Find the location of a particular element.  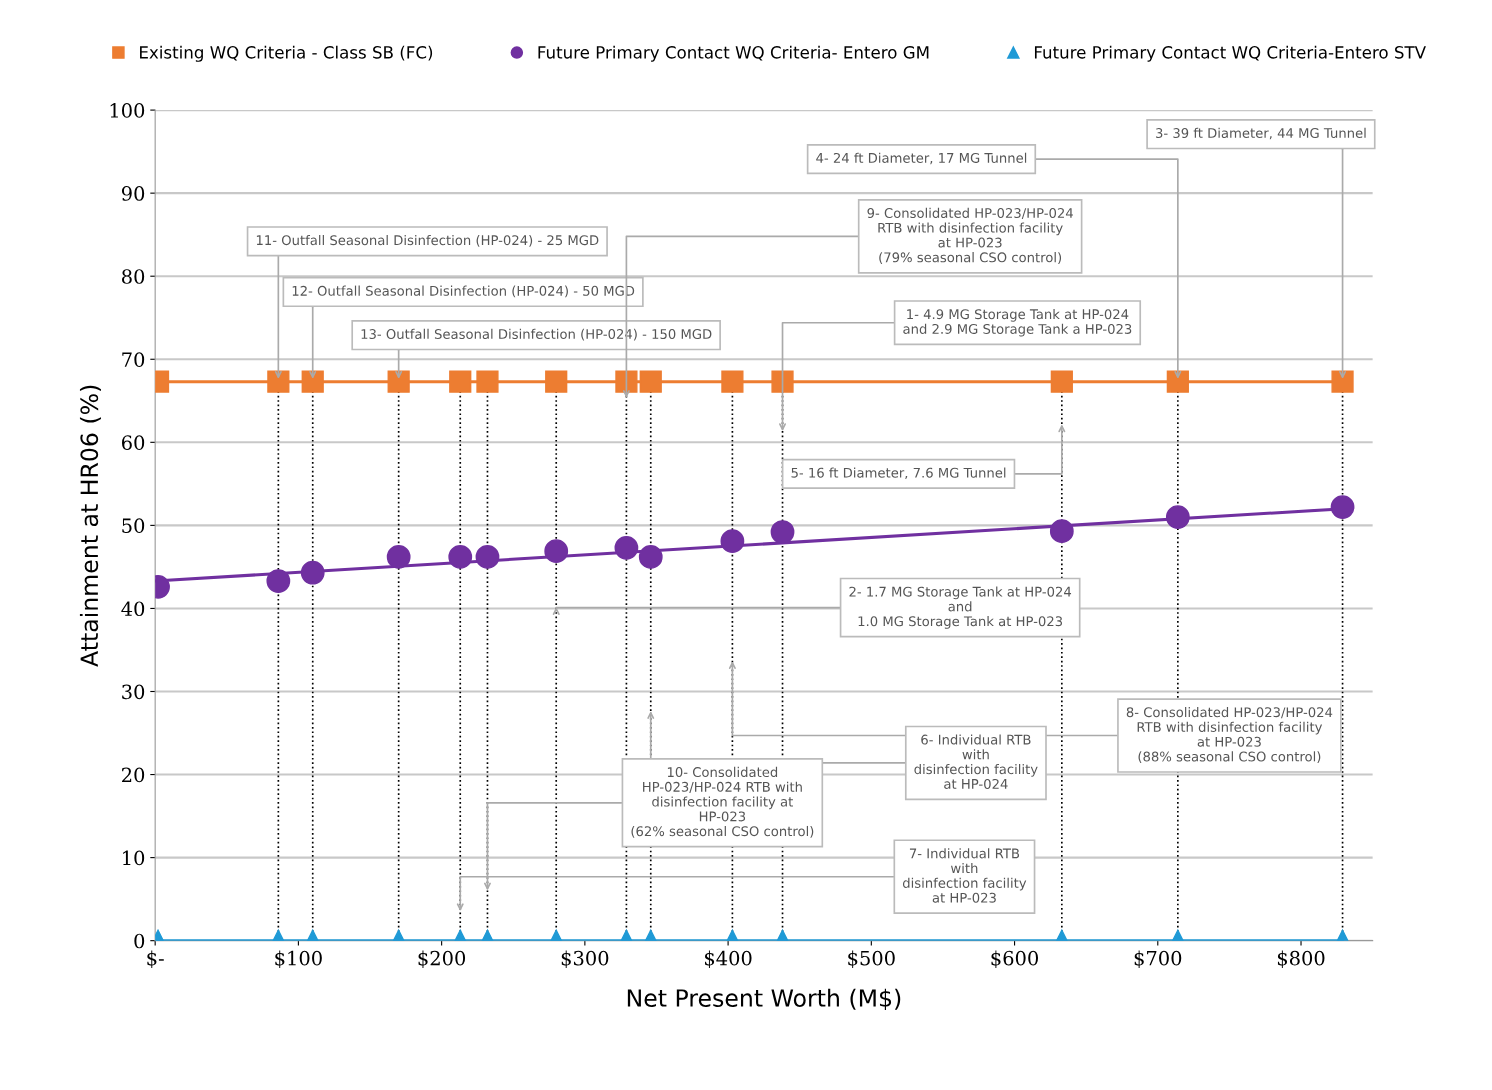

x-tick-label: $700 is located at coordinates (1158, 959).